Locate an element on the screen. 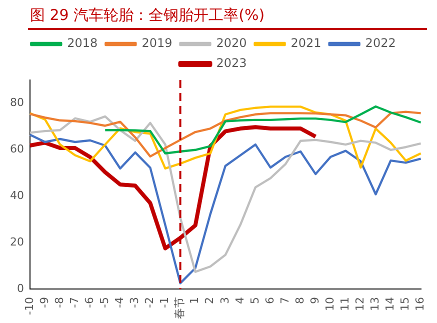  legend-label: 2022 is located at coordinates (380, 43).